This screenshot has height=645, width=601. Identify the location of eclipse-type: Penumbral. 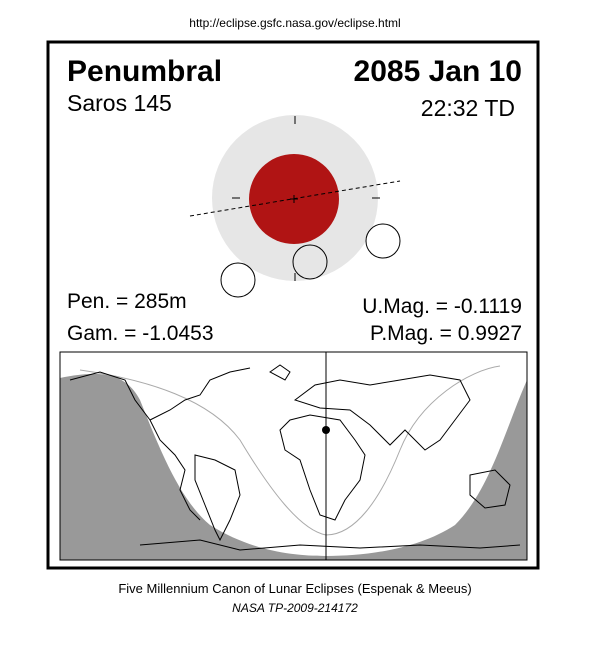
(144, 71).